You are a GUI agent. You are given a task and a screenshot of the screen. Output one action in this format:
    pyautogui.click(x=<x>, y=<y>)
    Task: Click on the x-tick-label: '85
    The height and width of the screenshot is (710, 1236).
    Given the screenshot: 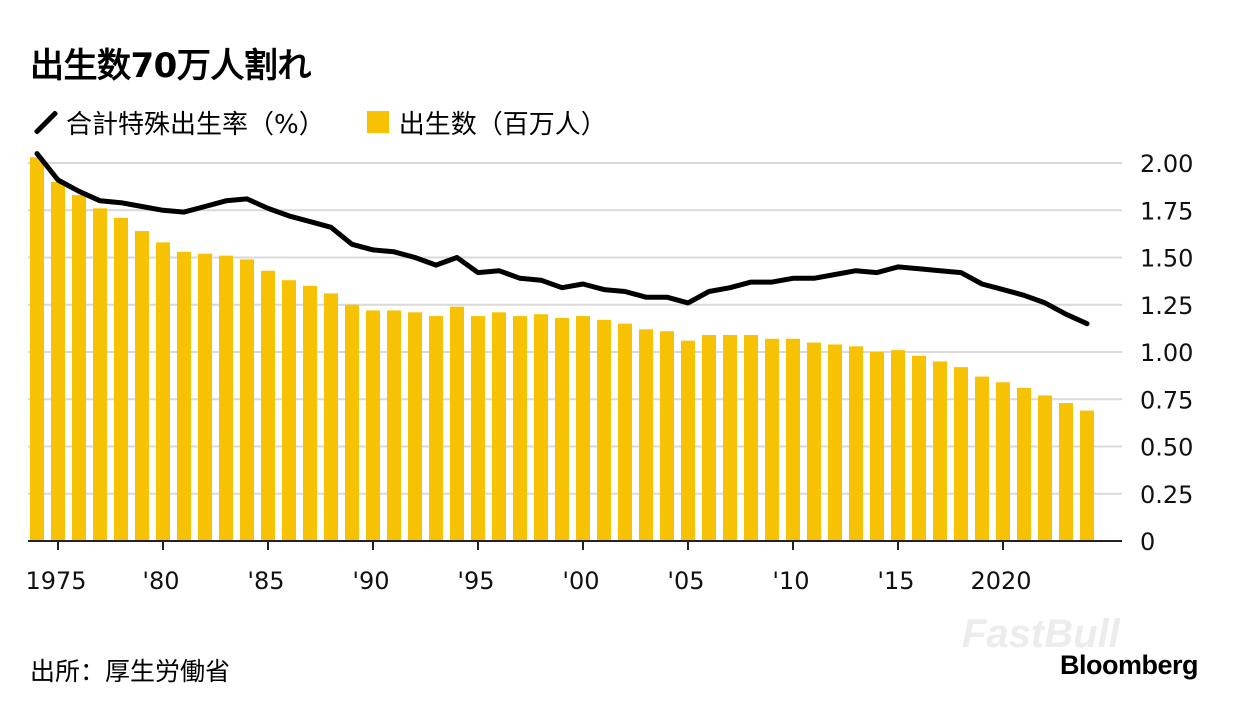 What is the action you would take?
    pyautogui.click(x=265, y=581)
    